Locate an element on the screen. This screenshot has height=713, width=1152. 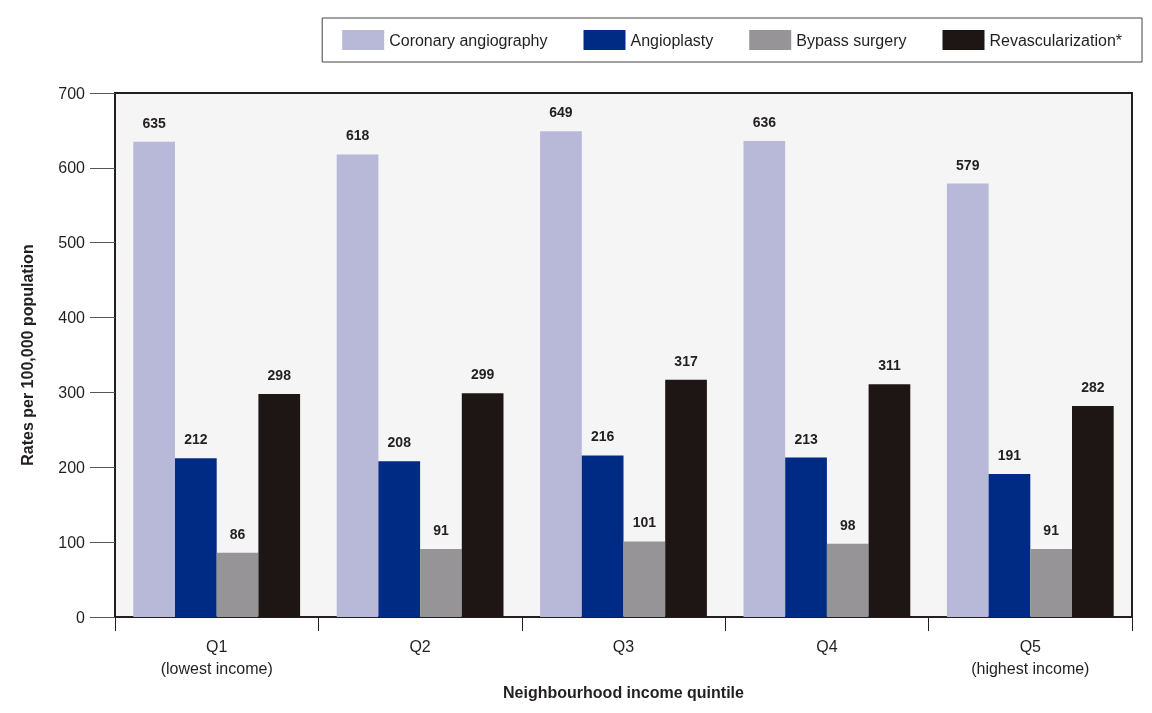
data-label: 649 is located at coordinates (561, 112).